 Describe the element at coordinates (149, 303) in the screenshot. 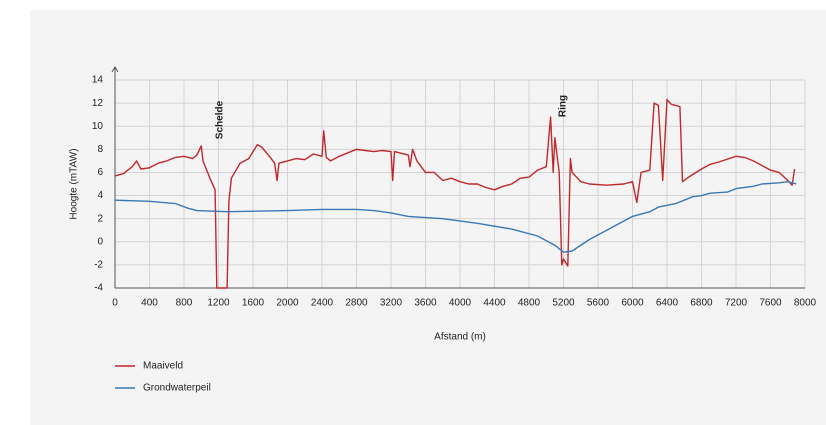

I see `x-tick-label: 400` at that location.